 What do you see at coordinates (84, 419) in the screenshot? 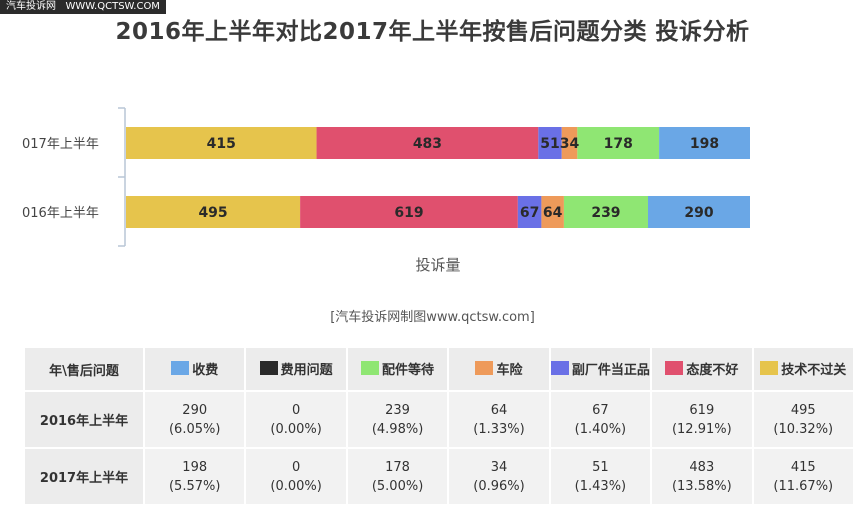
I see `table-row-label: 2016年上半年` at bounding box center [84, 419].